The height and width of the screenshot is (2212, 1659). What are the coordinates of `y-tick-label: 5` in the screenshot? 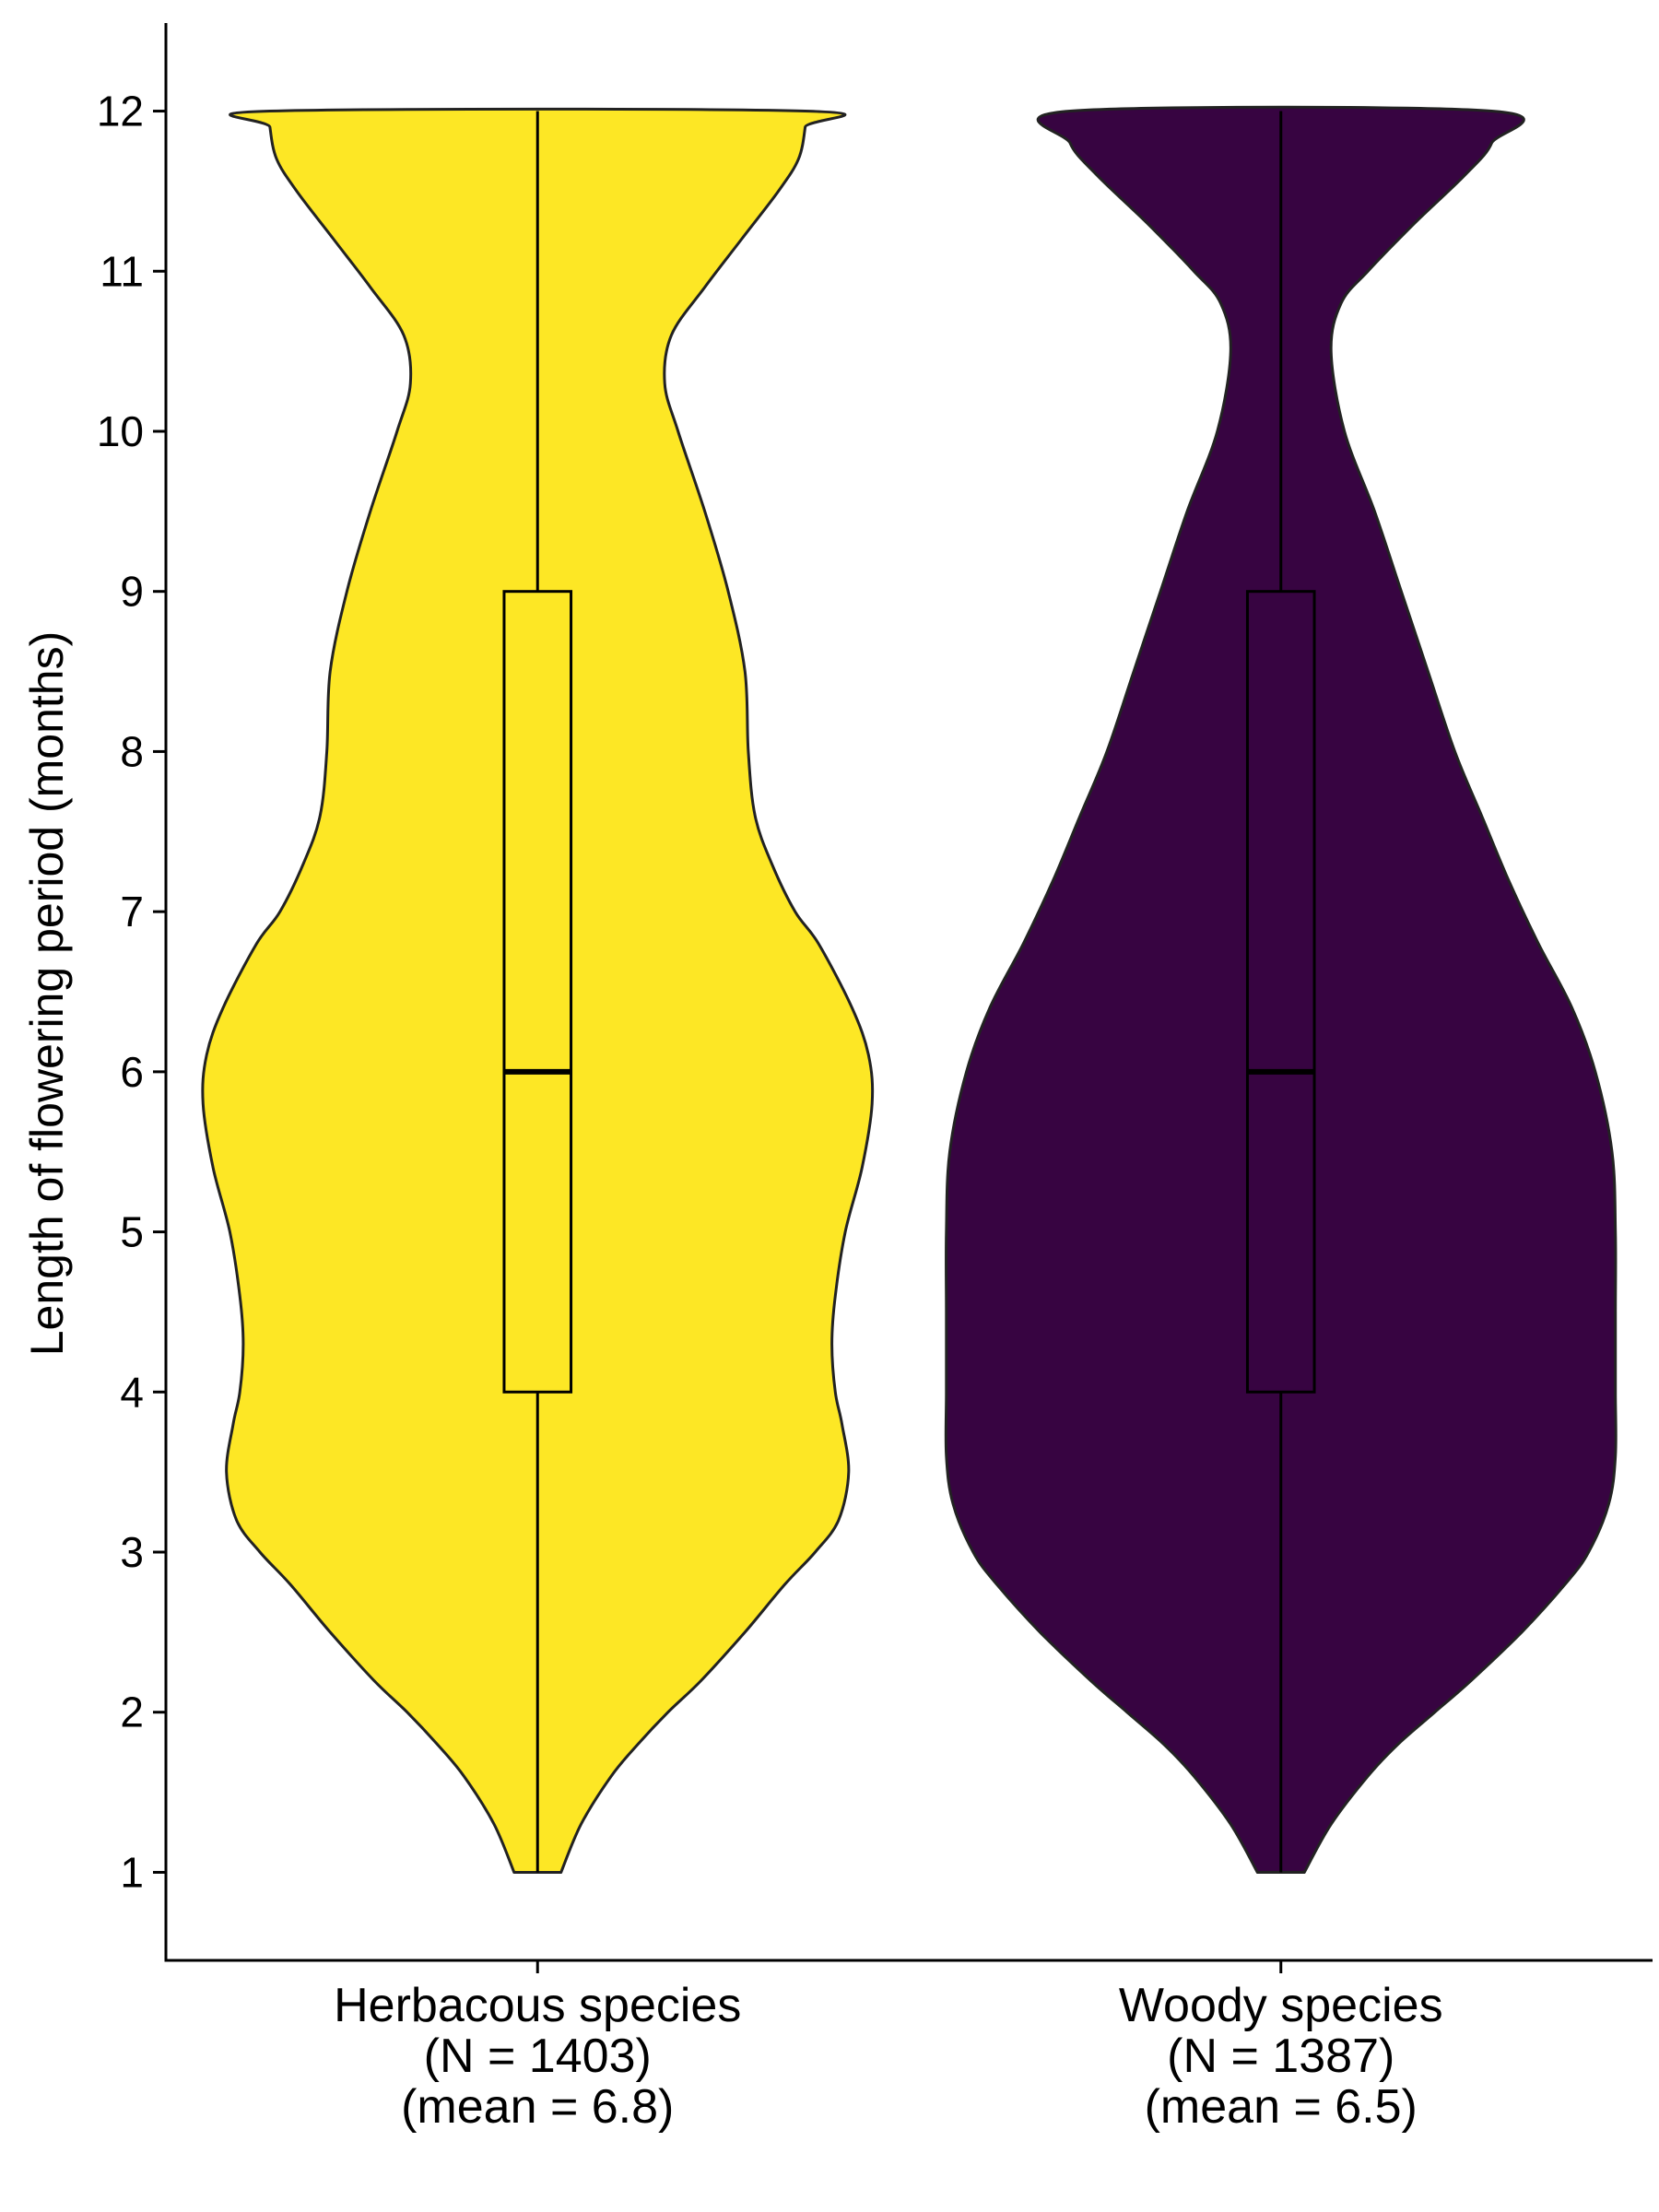 It's located at (132, 1232).